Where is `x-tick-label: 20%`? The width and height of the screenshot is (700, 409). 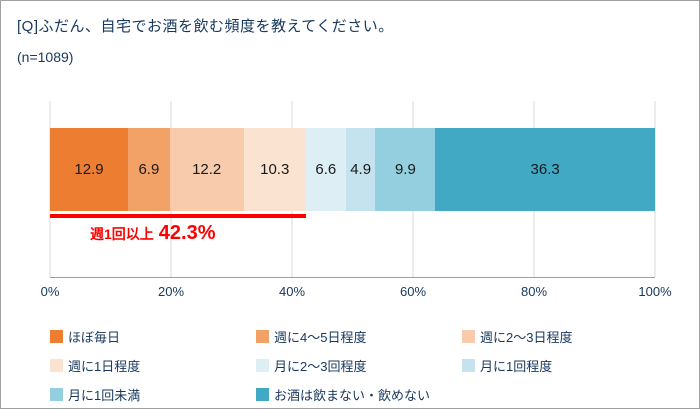 x-tick-label: 20% is located at coordinates (171, 291).